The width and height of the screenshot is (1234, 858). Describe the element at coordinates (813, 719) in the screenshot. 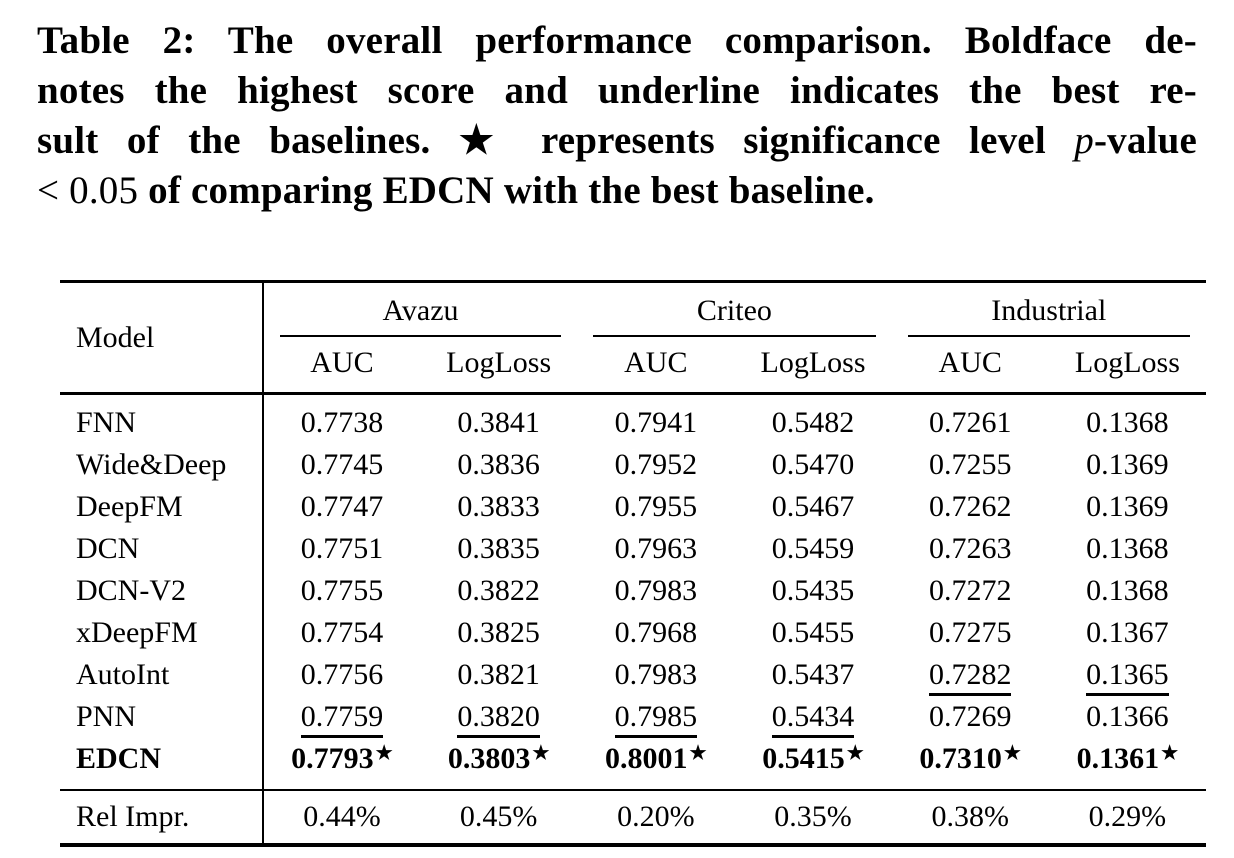

I see `metric-value: 0.5434` at that location.